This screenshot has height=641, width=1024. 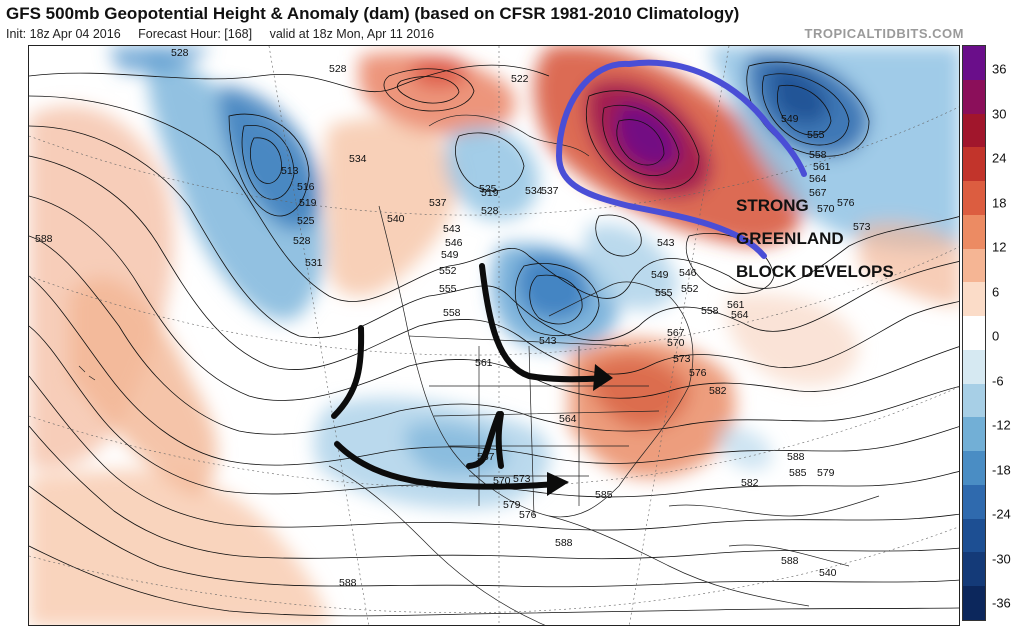 I want to click on valid-time: valid at 18z Mon, Apr 11 2016, so click(x=352, y=34).